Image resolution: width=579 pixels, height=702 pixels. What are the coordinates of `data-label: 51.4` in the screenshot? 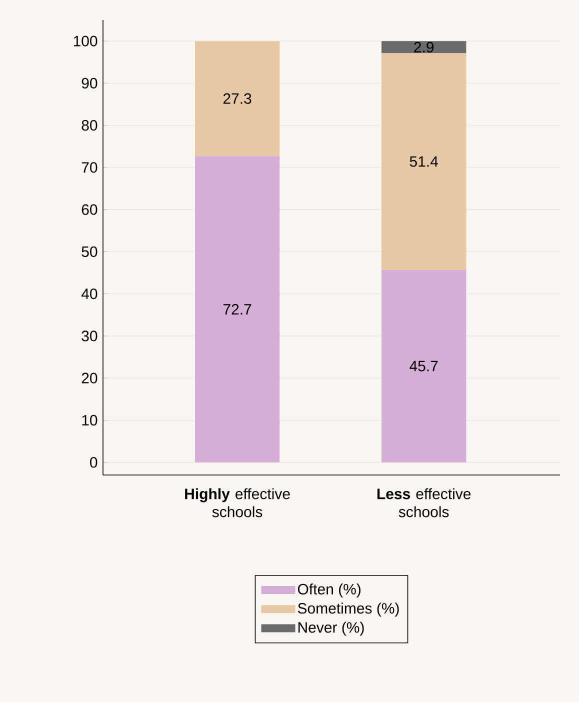 It's located at (424, 161).